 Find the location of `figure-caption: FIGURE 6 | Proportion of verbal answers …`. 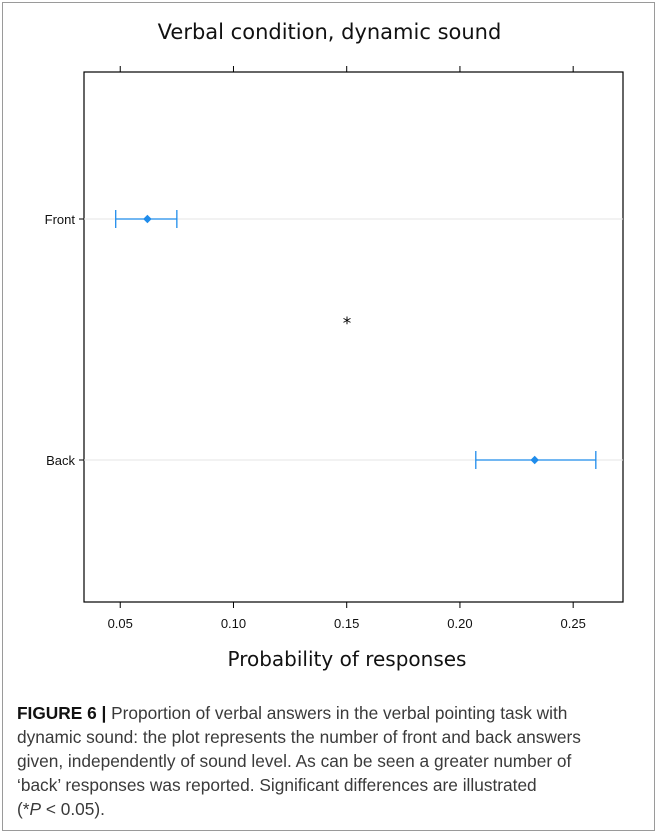

figure-caption: FIGURE 6 | Proportion of verbal answers … is located at coordinates (329, 761).